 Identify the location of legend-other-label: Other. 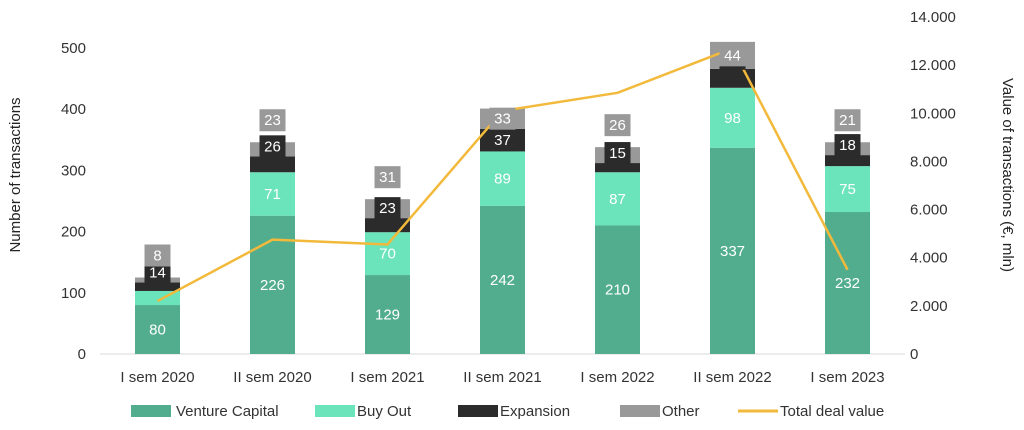
(681, 411).